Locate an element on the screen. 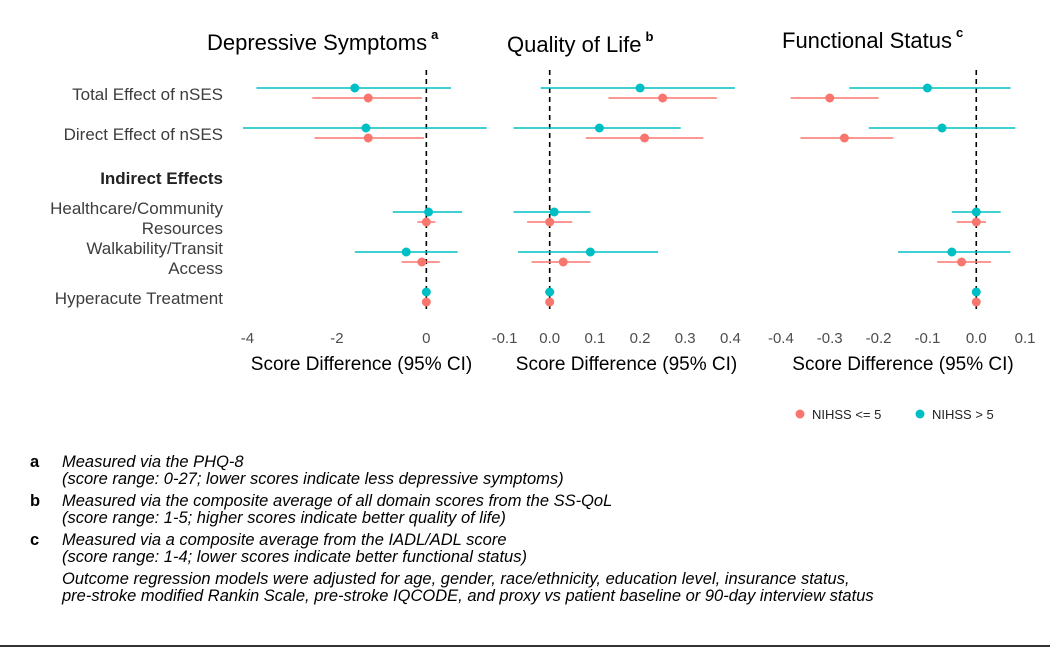 The height and width of the screenshot is (648, 1050). row-label: Walkability/Transit is located at coordinates (154, 248).